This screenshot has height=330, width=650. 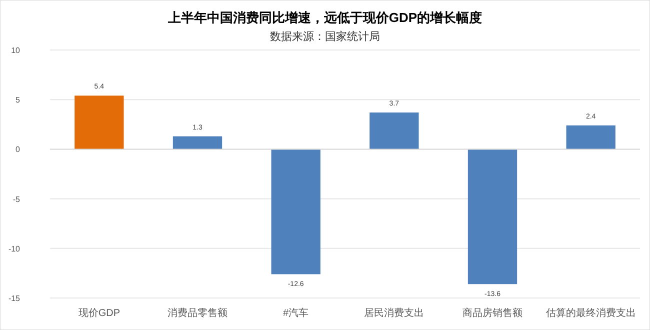 I want to click on y-tick-label: 10, so click(x=16, y=50).